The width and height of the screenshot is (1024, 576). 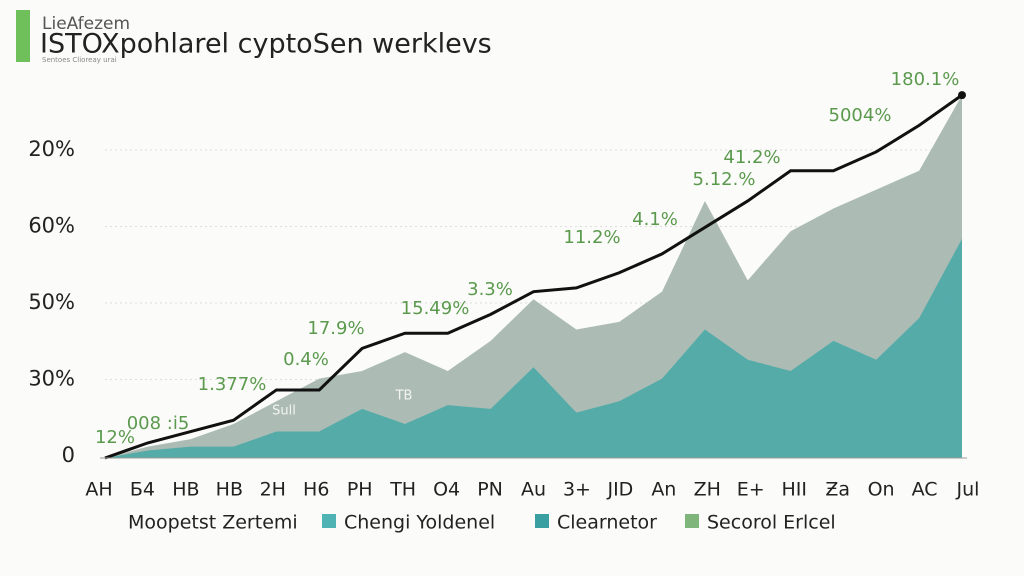 What do you see at coordinates (142, 490) in the screenshot?
I see `x-tick-label: Б4` at bounding box center [142, 490].